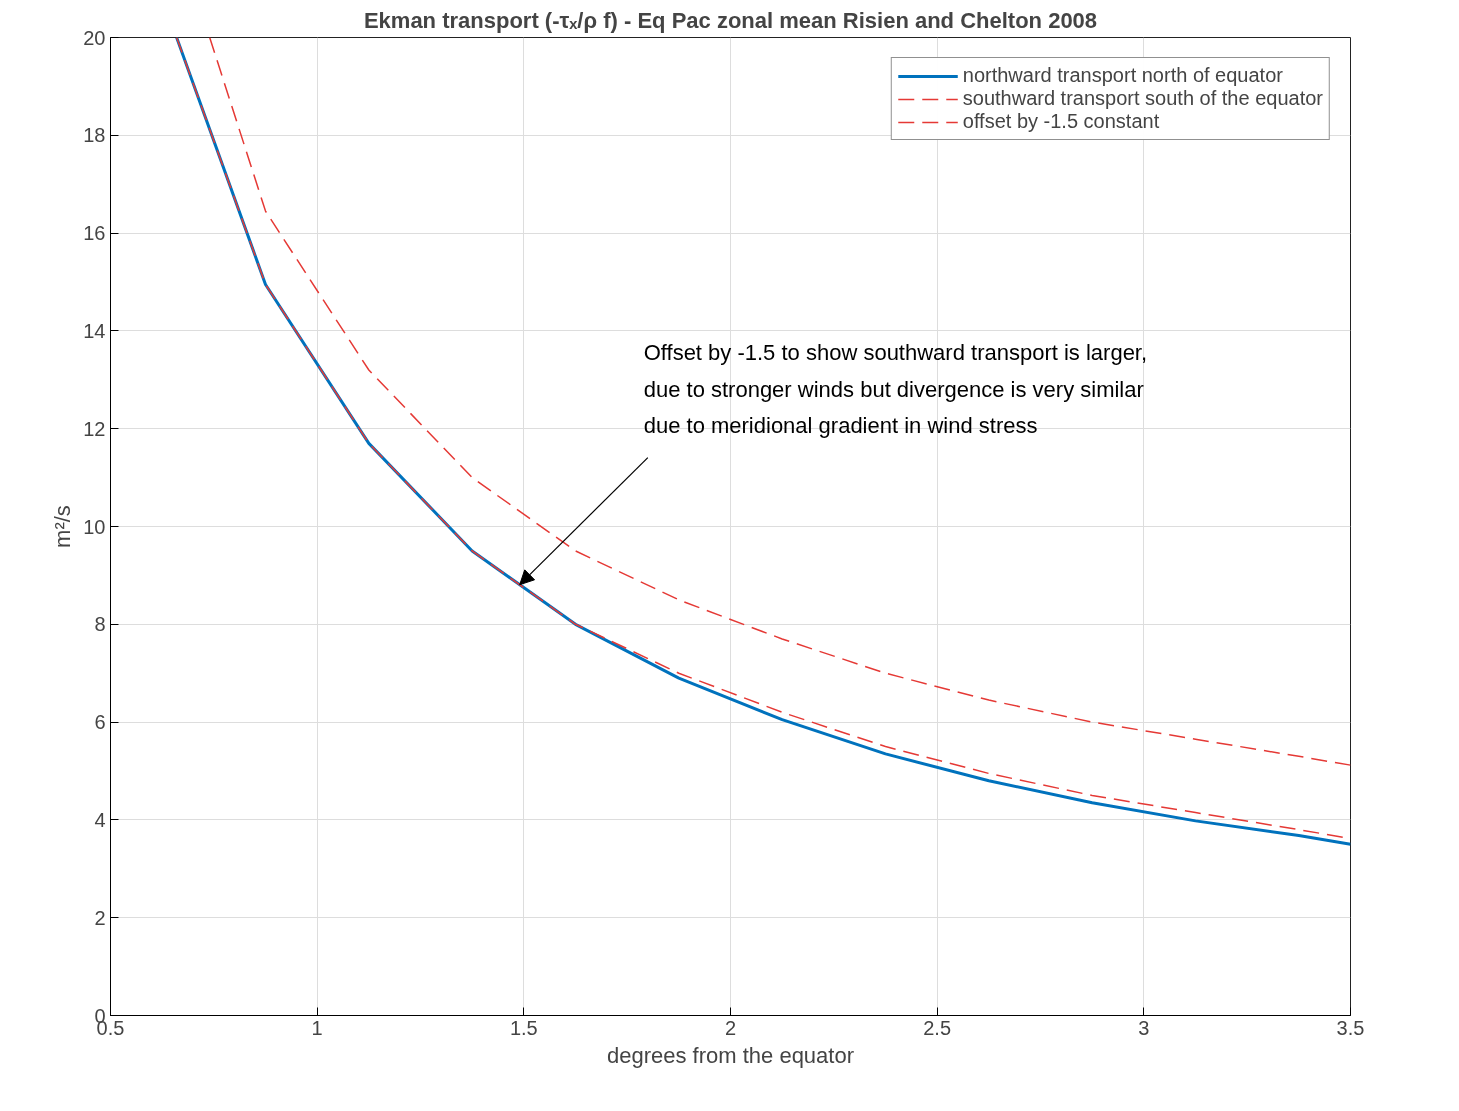  Describe the element at coordinates (100, 624) in the screenshot. I see `y-tick-label: 8` at that location.